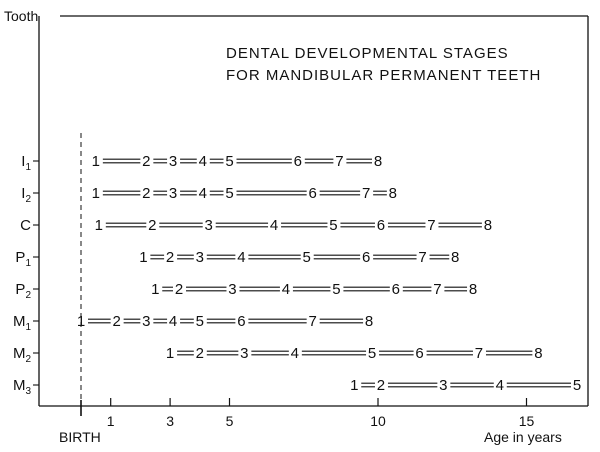 This screenshot has height=452, width=600. Describe the element at coordinates (28, 391) in the screenshot. I see `tooth-label-subscript: 3` at that location.